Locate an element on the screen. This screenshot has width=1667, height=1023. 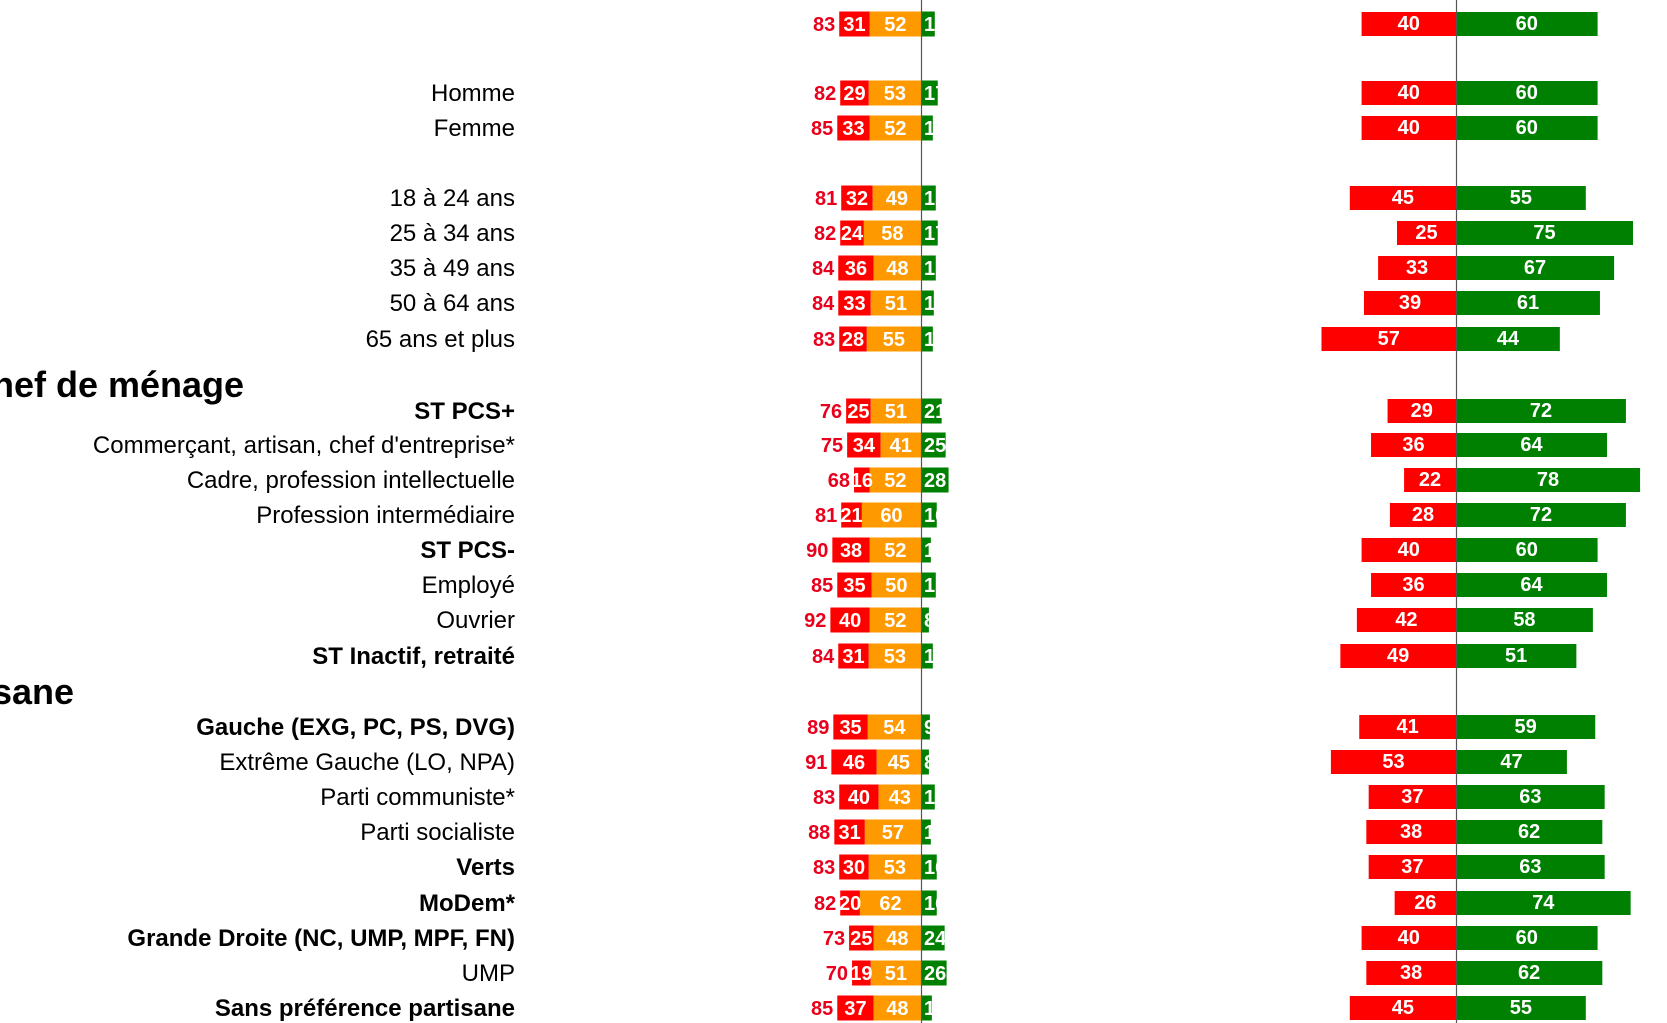
diverging-label-red: 53 is located at coordinates (1393, 762).